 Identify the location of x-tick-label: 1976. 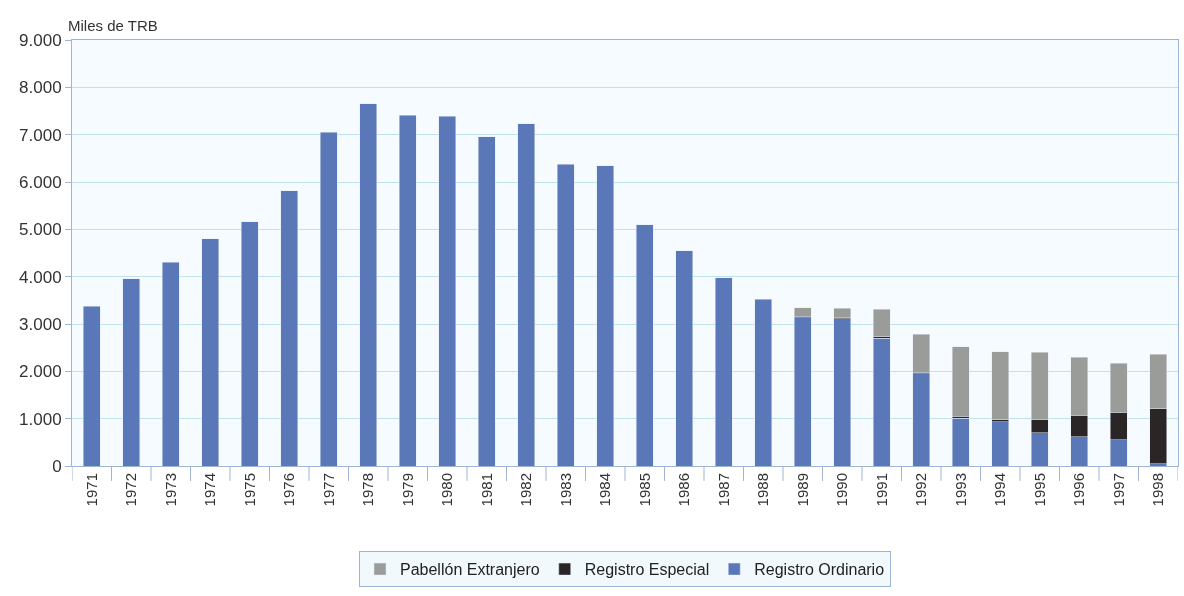
(289, 490).